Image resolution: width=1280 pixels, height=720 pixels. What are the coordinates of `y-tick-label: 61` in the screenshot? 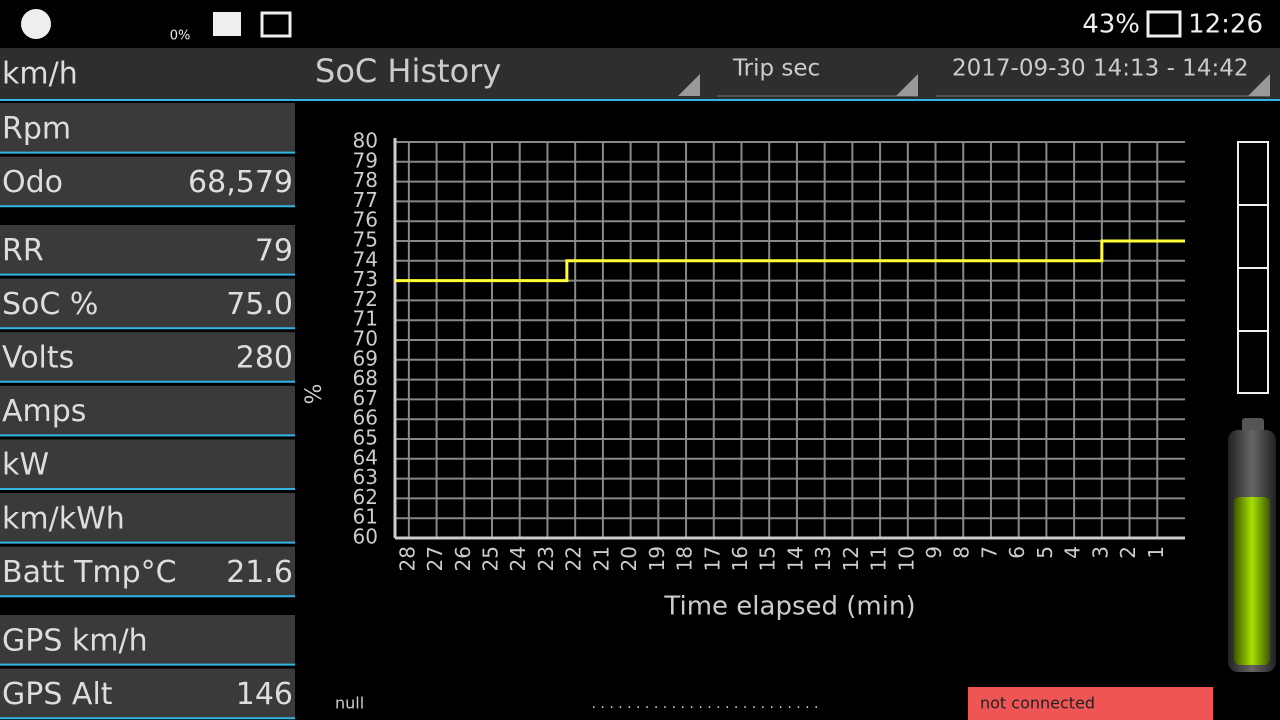 It's located at (365, 517).